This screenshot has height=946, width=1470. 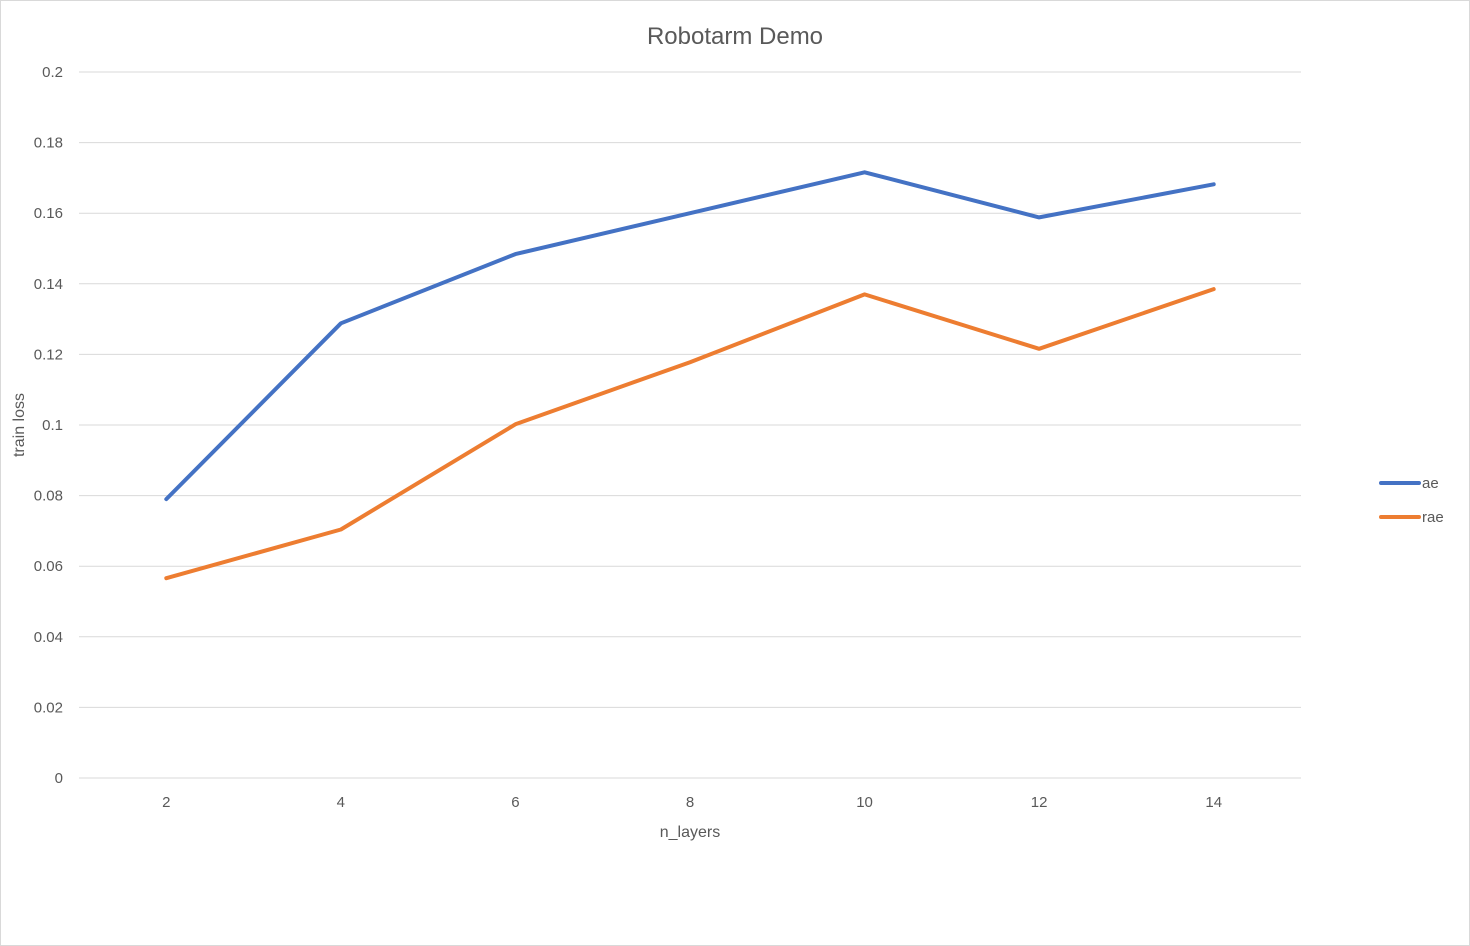 What do you see at coordinates (341, 802) in the screenshot?
I see `x-tick-label: 4` at bounding box center [341, 802].